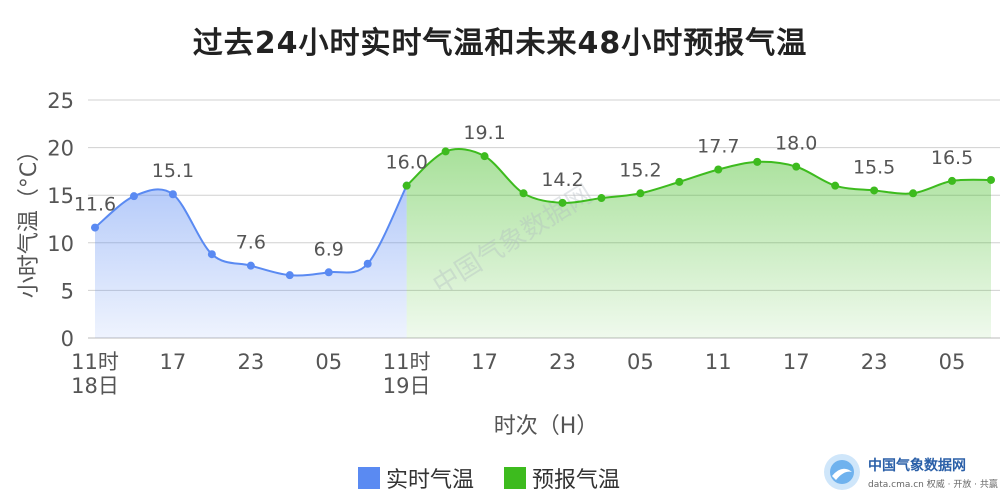  Describe the element at coordinates (917, 465) in the screenshot. I see `brand-name: 中国气象数据网` at that location.